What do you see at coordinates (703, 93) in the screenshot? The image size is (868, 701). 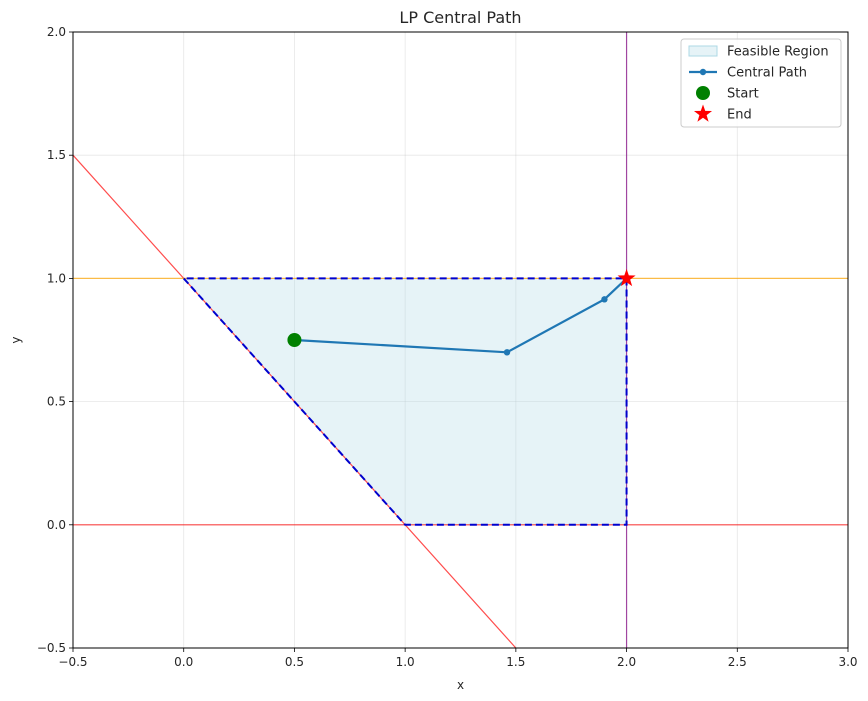 I see `legend-swatch-start` at bounding box center [703, 93].